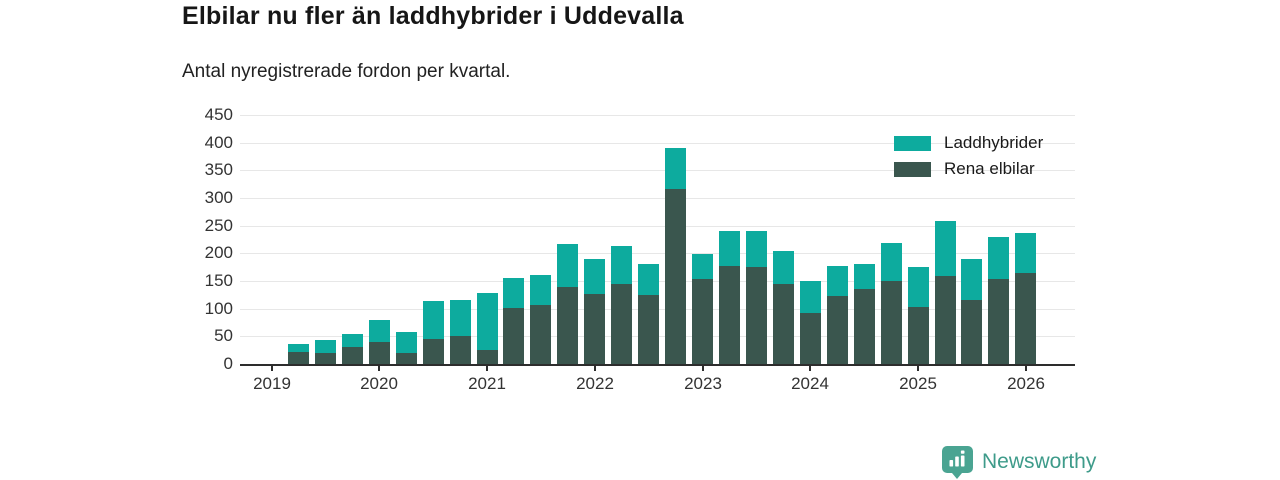 Image resolution: width=1280 pixels, height=480 pixels. I want to click on legend-swatch-laddhybrider, so click(912, 143).